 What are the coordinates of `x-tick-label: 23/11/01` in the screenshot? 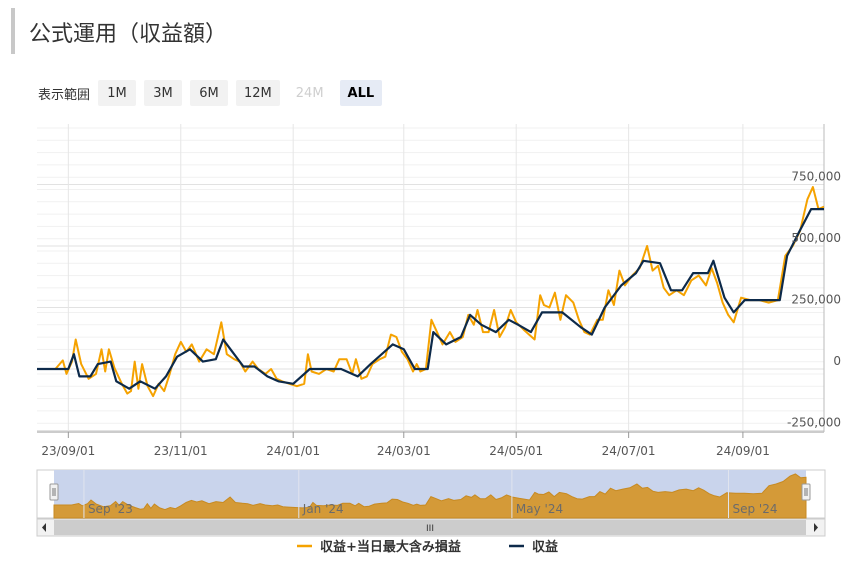 It's located at (181, 451).